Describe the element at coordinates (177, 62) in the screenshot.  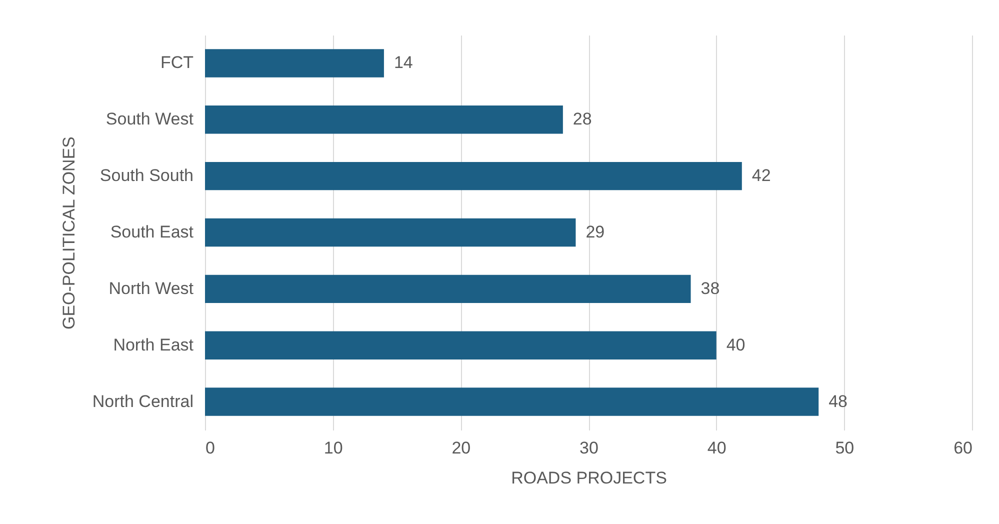
I see `y-tick-label: FCT` at that location.